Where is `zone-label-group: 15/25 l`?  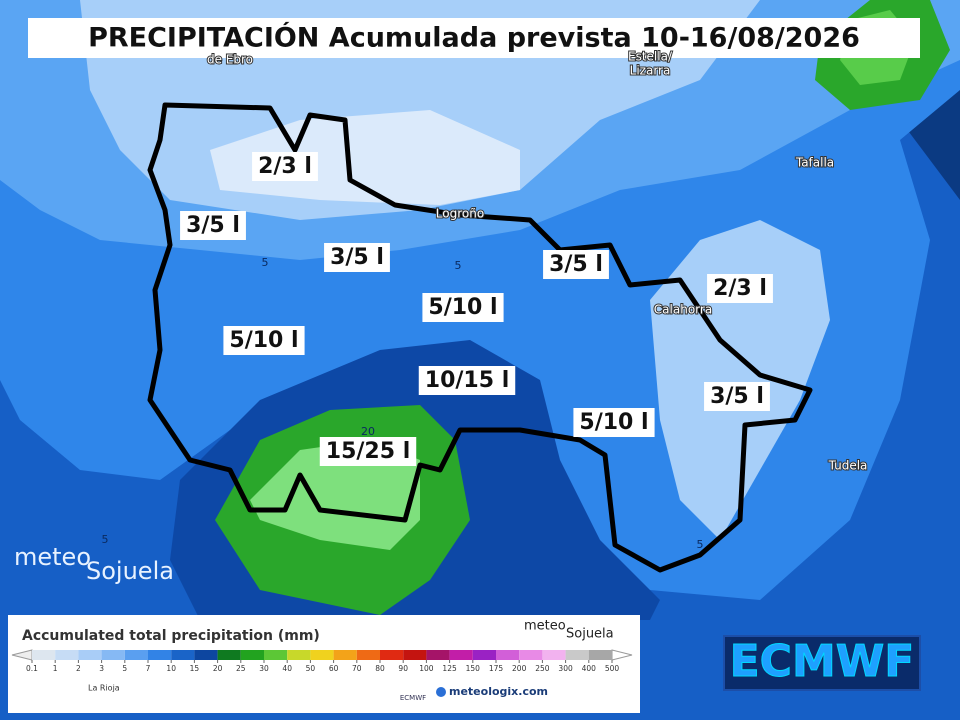
zone-label-group: 15/25 l is located at coordinates (368, 451).